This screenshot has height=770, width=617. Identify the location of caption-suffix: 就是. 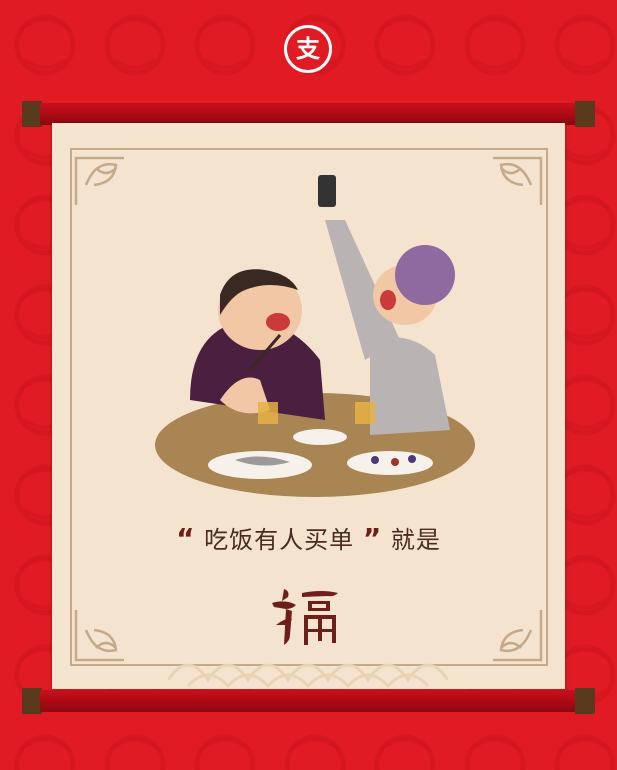
(415, 540).